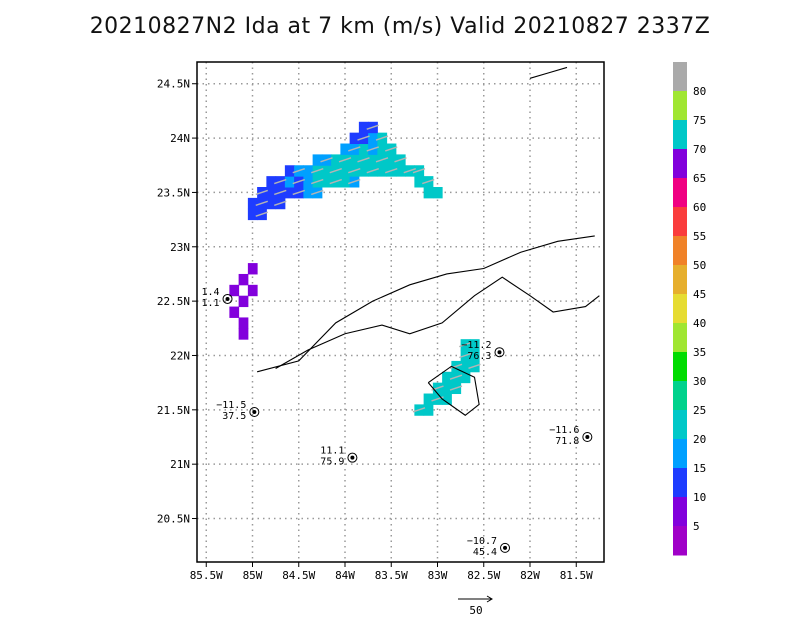 The width and height of the screenshot is (800, 618). I want to click on y-tick-label: 23N, so click(180, 247).